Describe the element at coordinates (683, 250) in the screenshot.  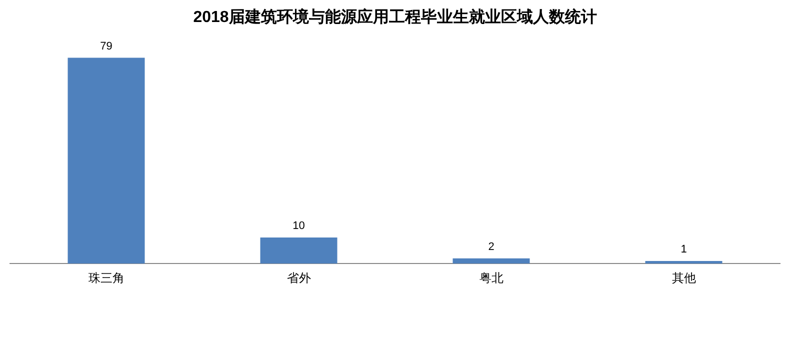
I see `data-label: 1` at that location.